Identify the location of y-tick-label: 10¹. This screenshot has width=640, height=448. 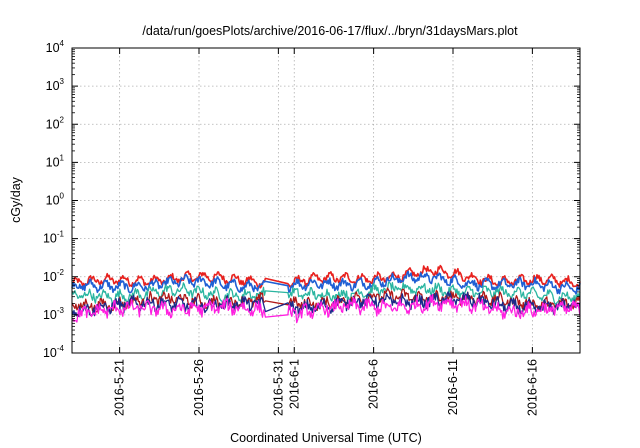
(55, 161).